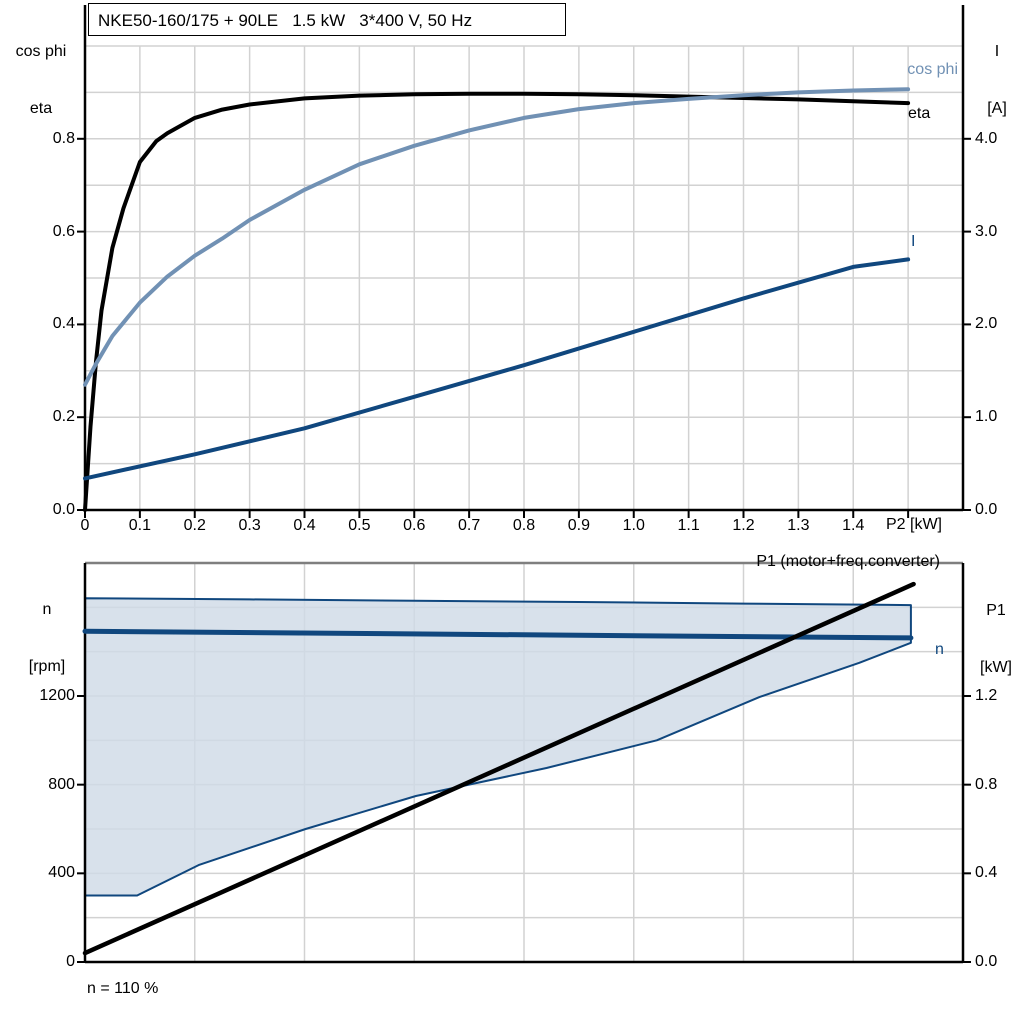 This screenshot has height=1024, width=1024. What do you see at coordinates (996, 667) in the screenshot?
I see `bottom-right-axis-title-line2: [kW]` at bounding box center [996, 667].